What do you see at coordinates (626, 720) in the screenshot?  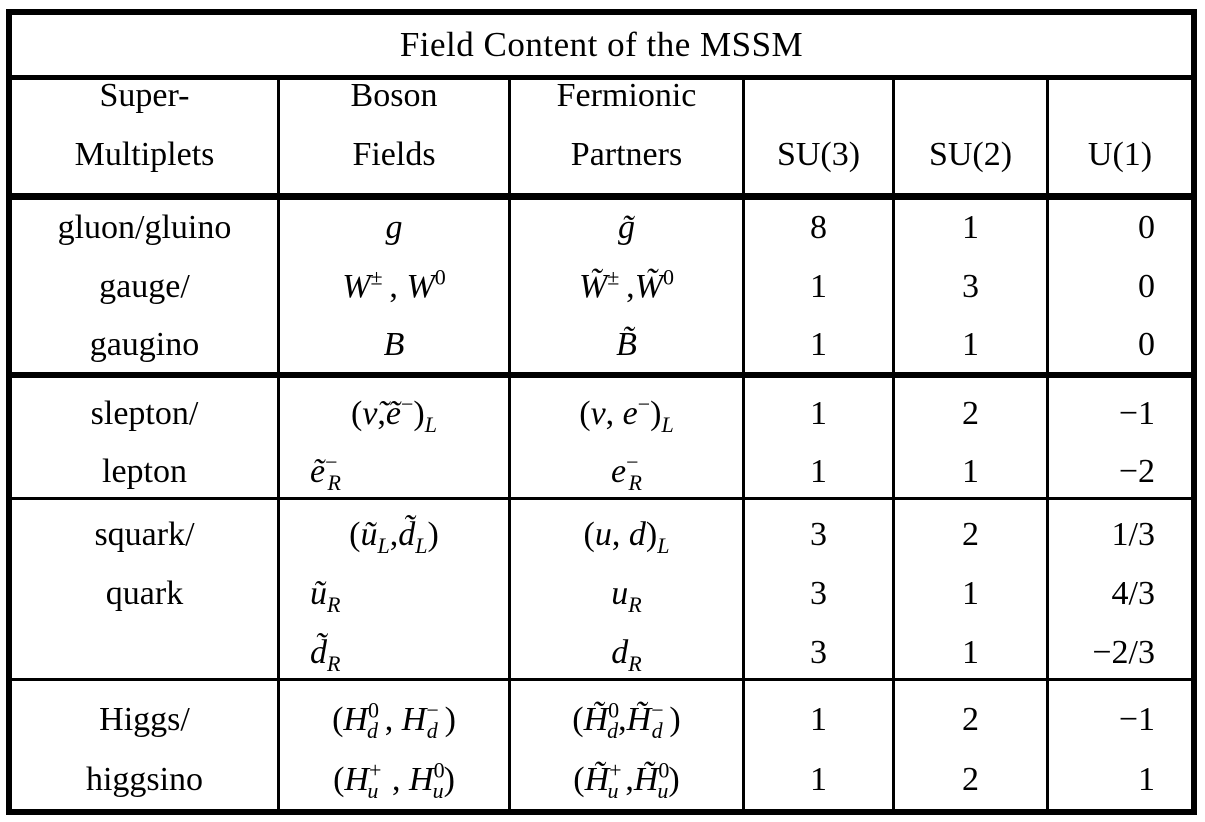 I see `cell-fermion: (H̃0d,H̃−d )` at bounding box center [626, 720].